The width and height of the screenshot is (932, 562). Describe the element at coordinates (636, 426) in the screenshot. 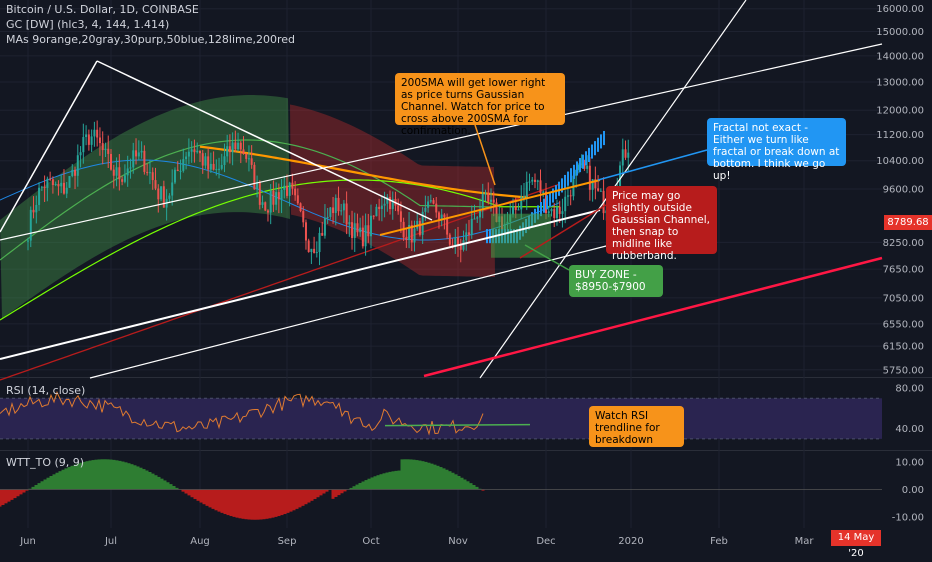

I see `rsi-callout: Watch RSI trendline for breakdown` at that location.